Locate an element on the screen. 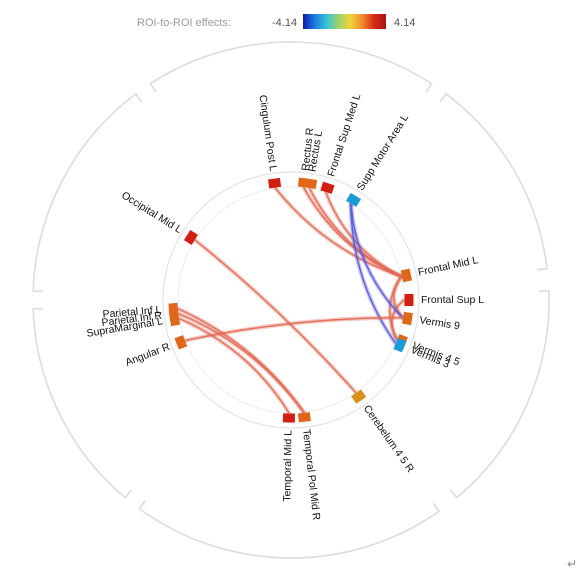 This screenshot has width=583, height=574. roi-node-label: Temporal Mid L is located at coordinates (287, 466).